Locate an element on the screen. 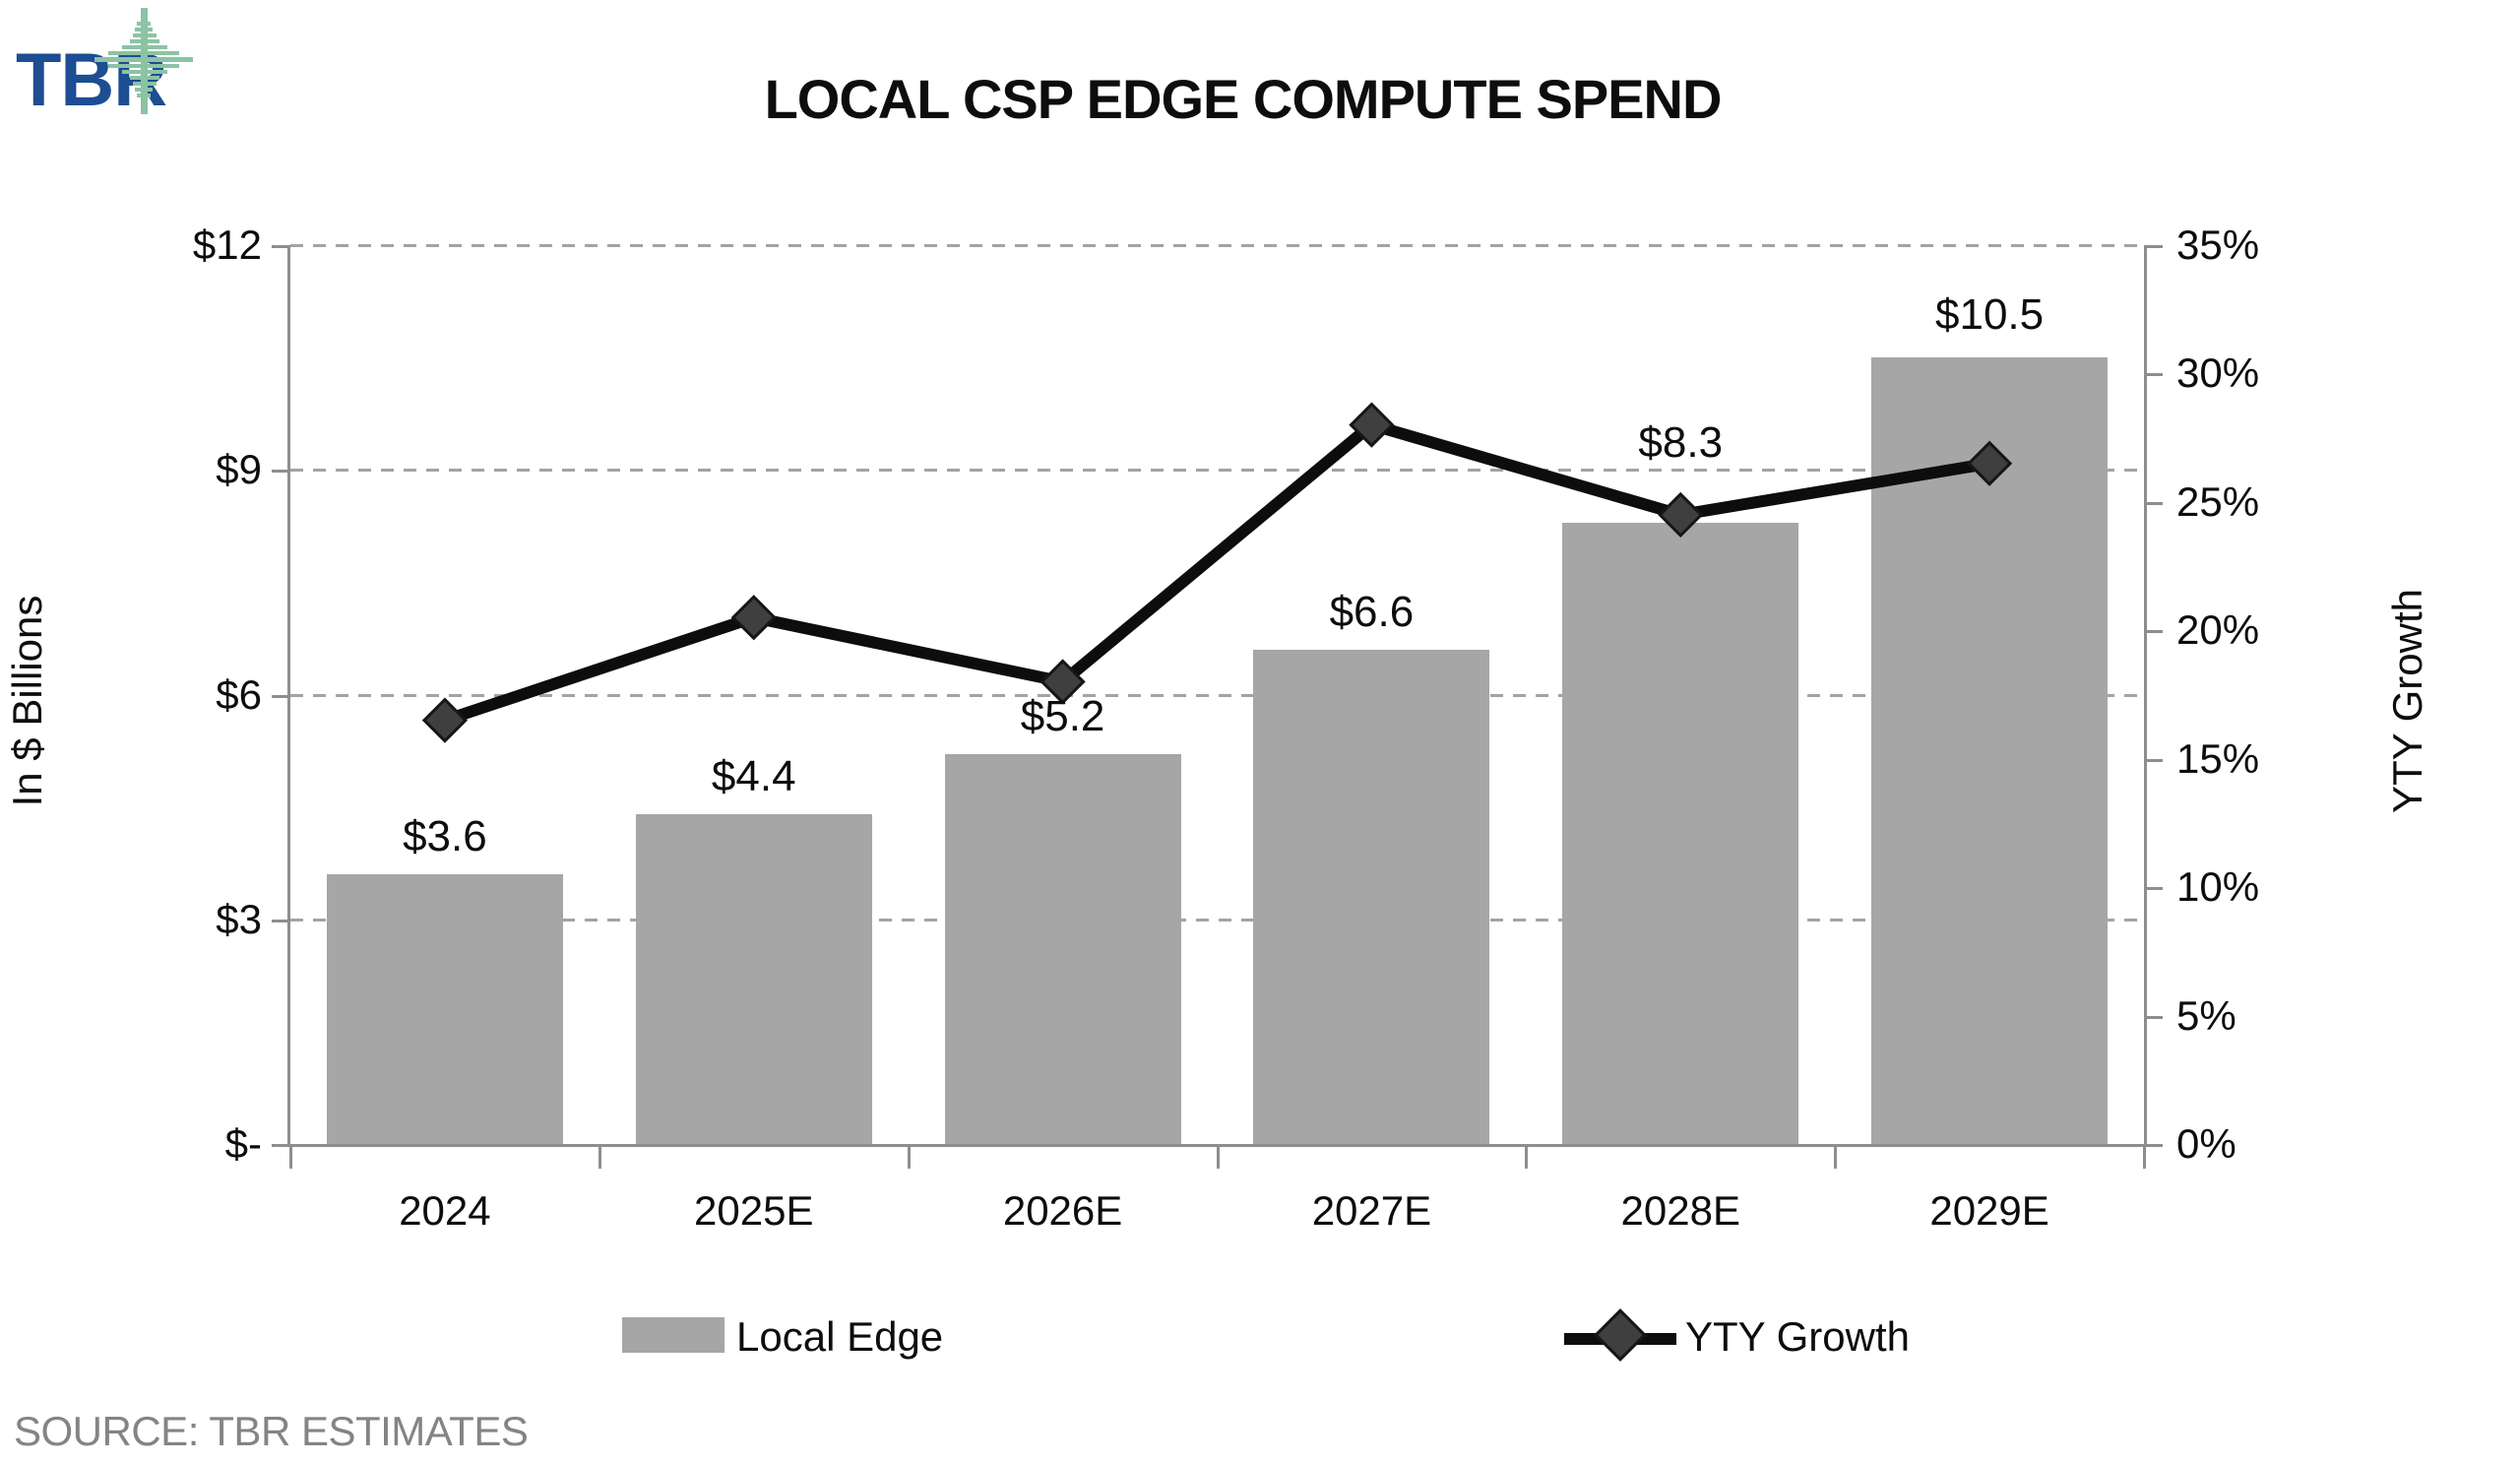 The height and width of the screenshot is (1463, 2520). x-axis-category-label: 2026E is located at coordinates (1062, 1210).